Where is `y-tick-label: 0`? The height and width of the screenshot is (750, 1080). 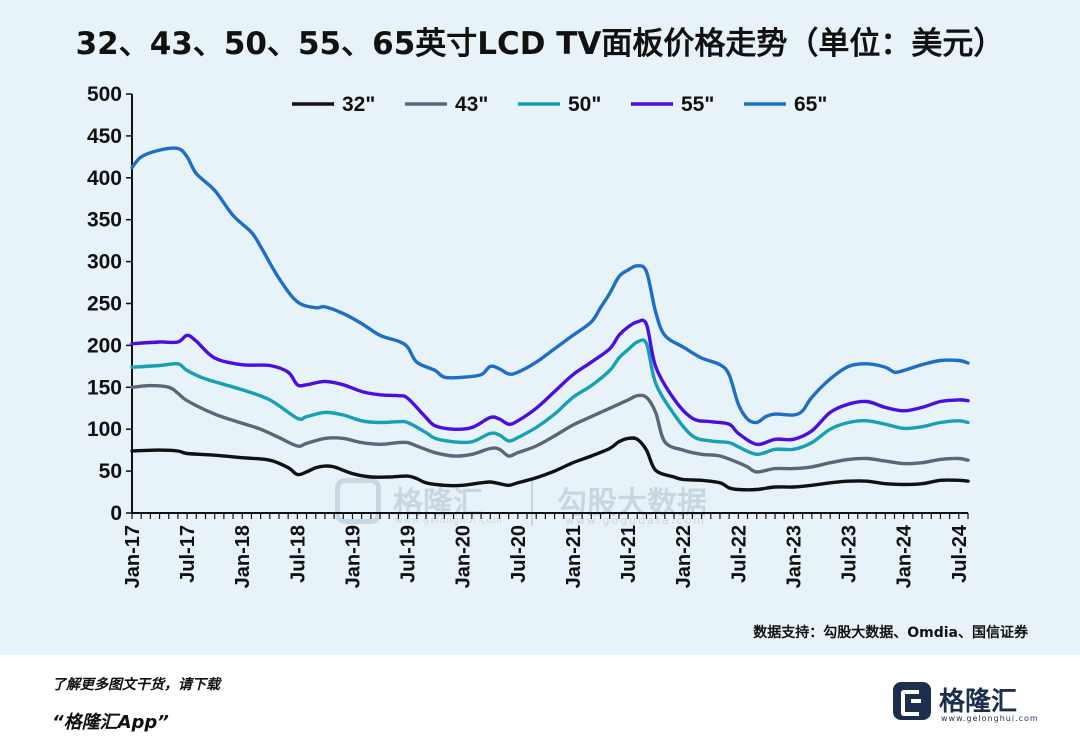
y-tick-label: 0 is located at coordinates (116, 513).